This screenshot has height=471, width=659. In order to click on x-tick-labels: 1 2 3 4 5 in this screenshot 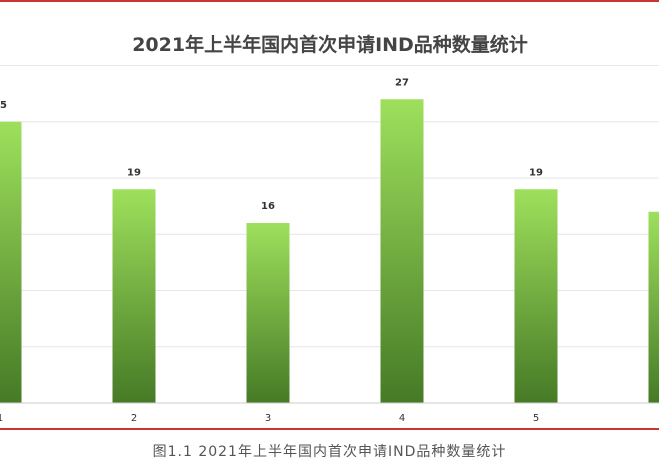, I will do `click(269, 418)`.